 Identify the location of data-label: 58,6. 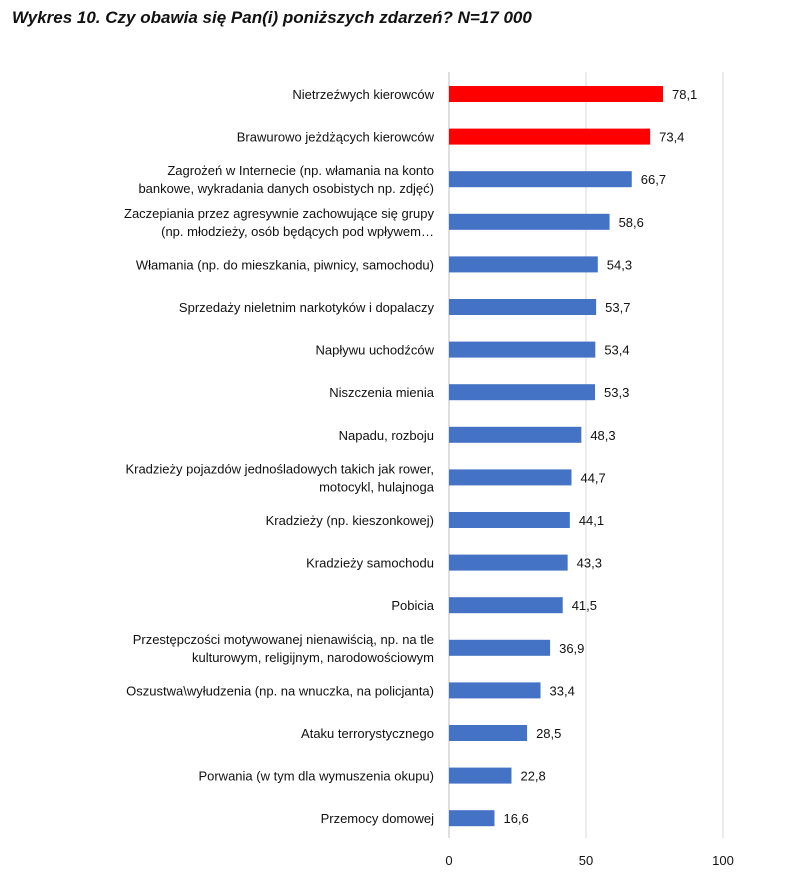
(631, 222).